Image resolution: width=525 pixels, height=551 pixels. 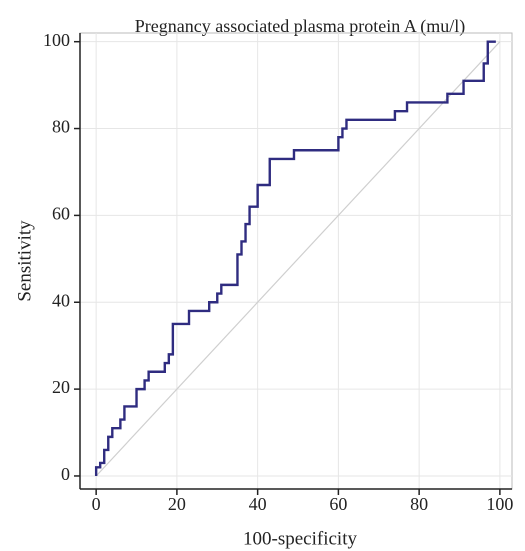 I want to click on y-tick-label: 60, so click(x=61, y=214).